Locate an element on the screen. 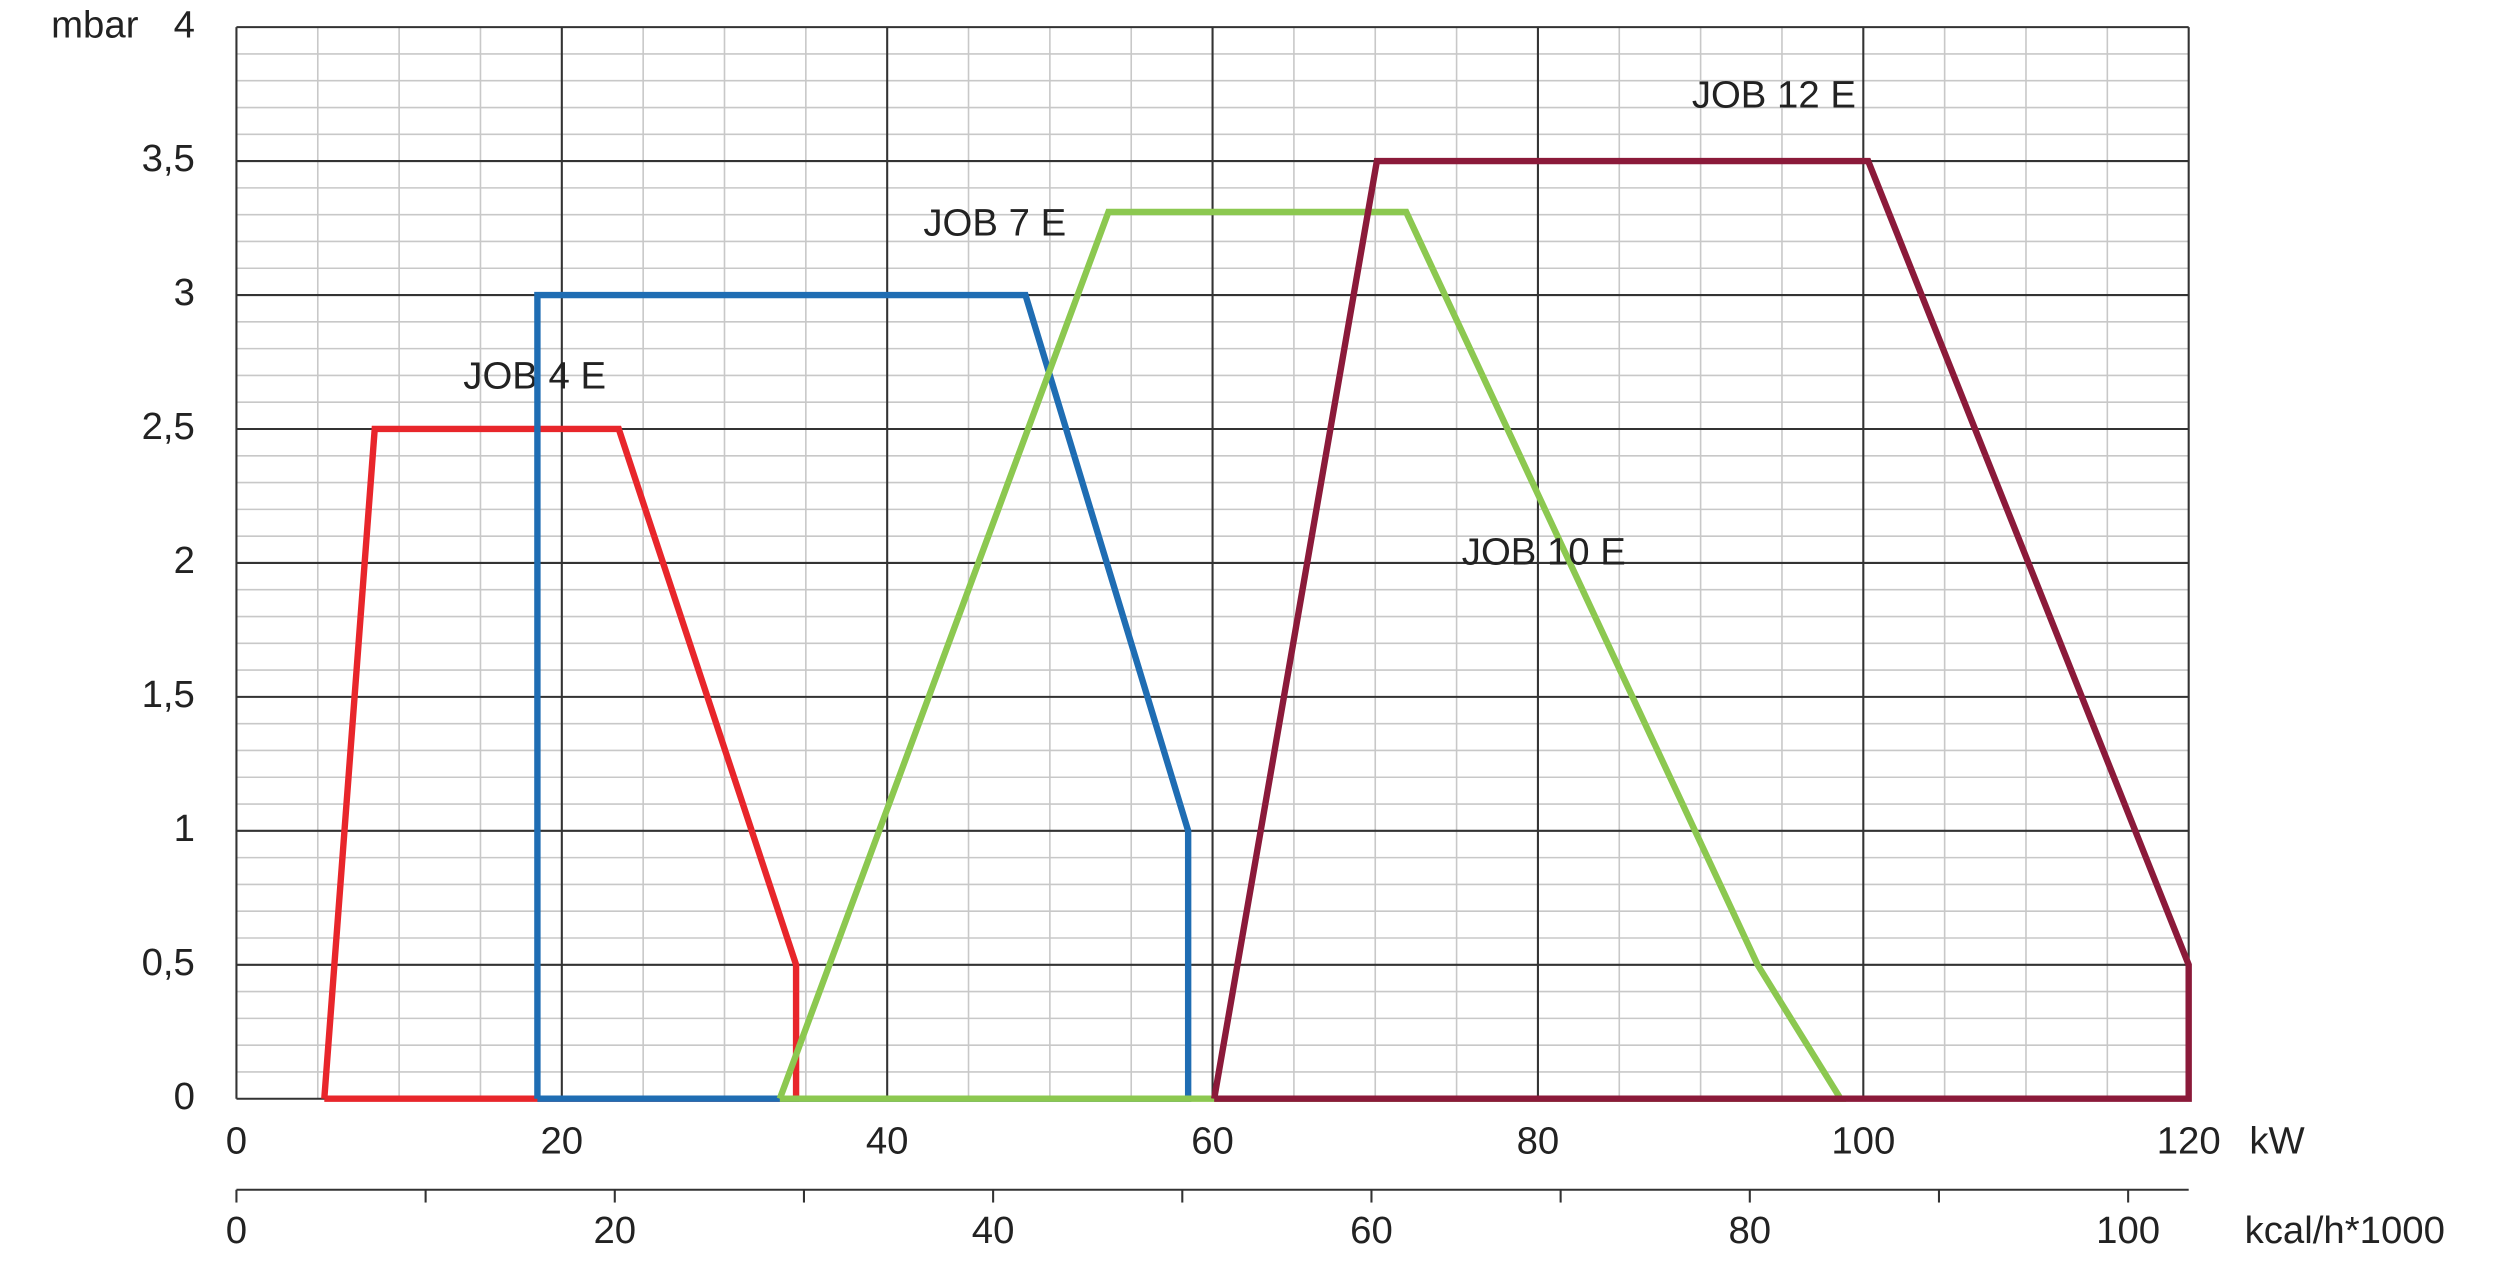 The height and width of the screenshot is (1276, 2505). y-tick-label: 1,5 is located at coordinates (168, 694).